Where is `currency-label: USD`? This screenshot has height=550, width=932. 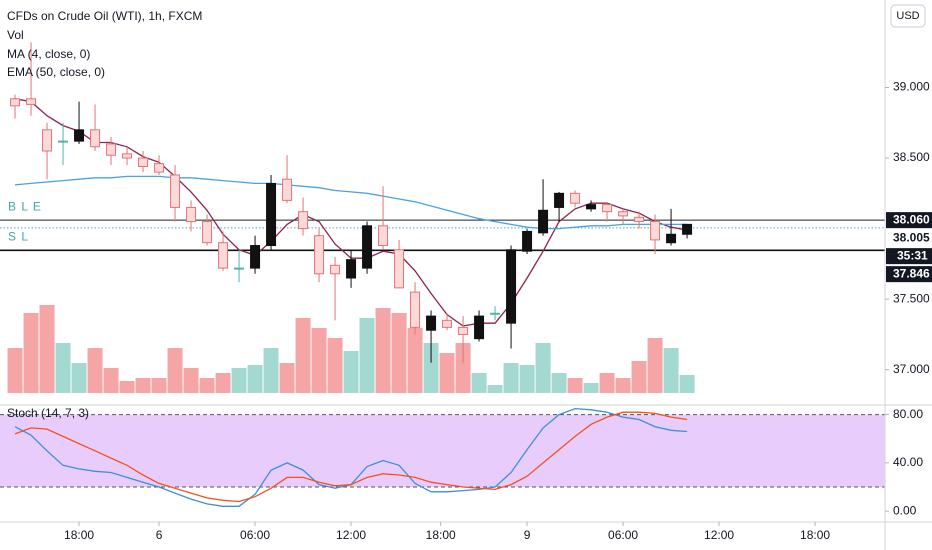
currency-label: USD is located at coordinates (907, 16).